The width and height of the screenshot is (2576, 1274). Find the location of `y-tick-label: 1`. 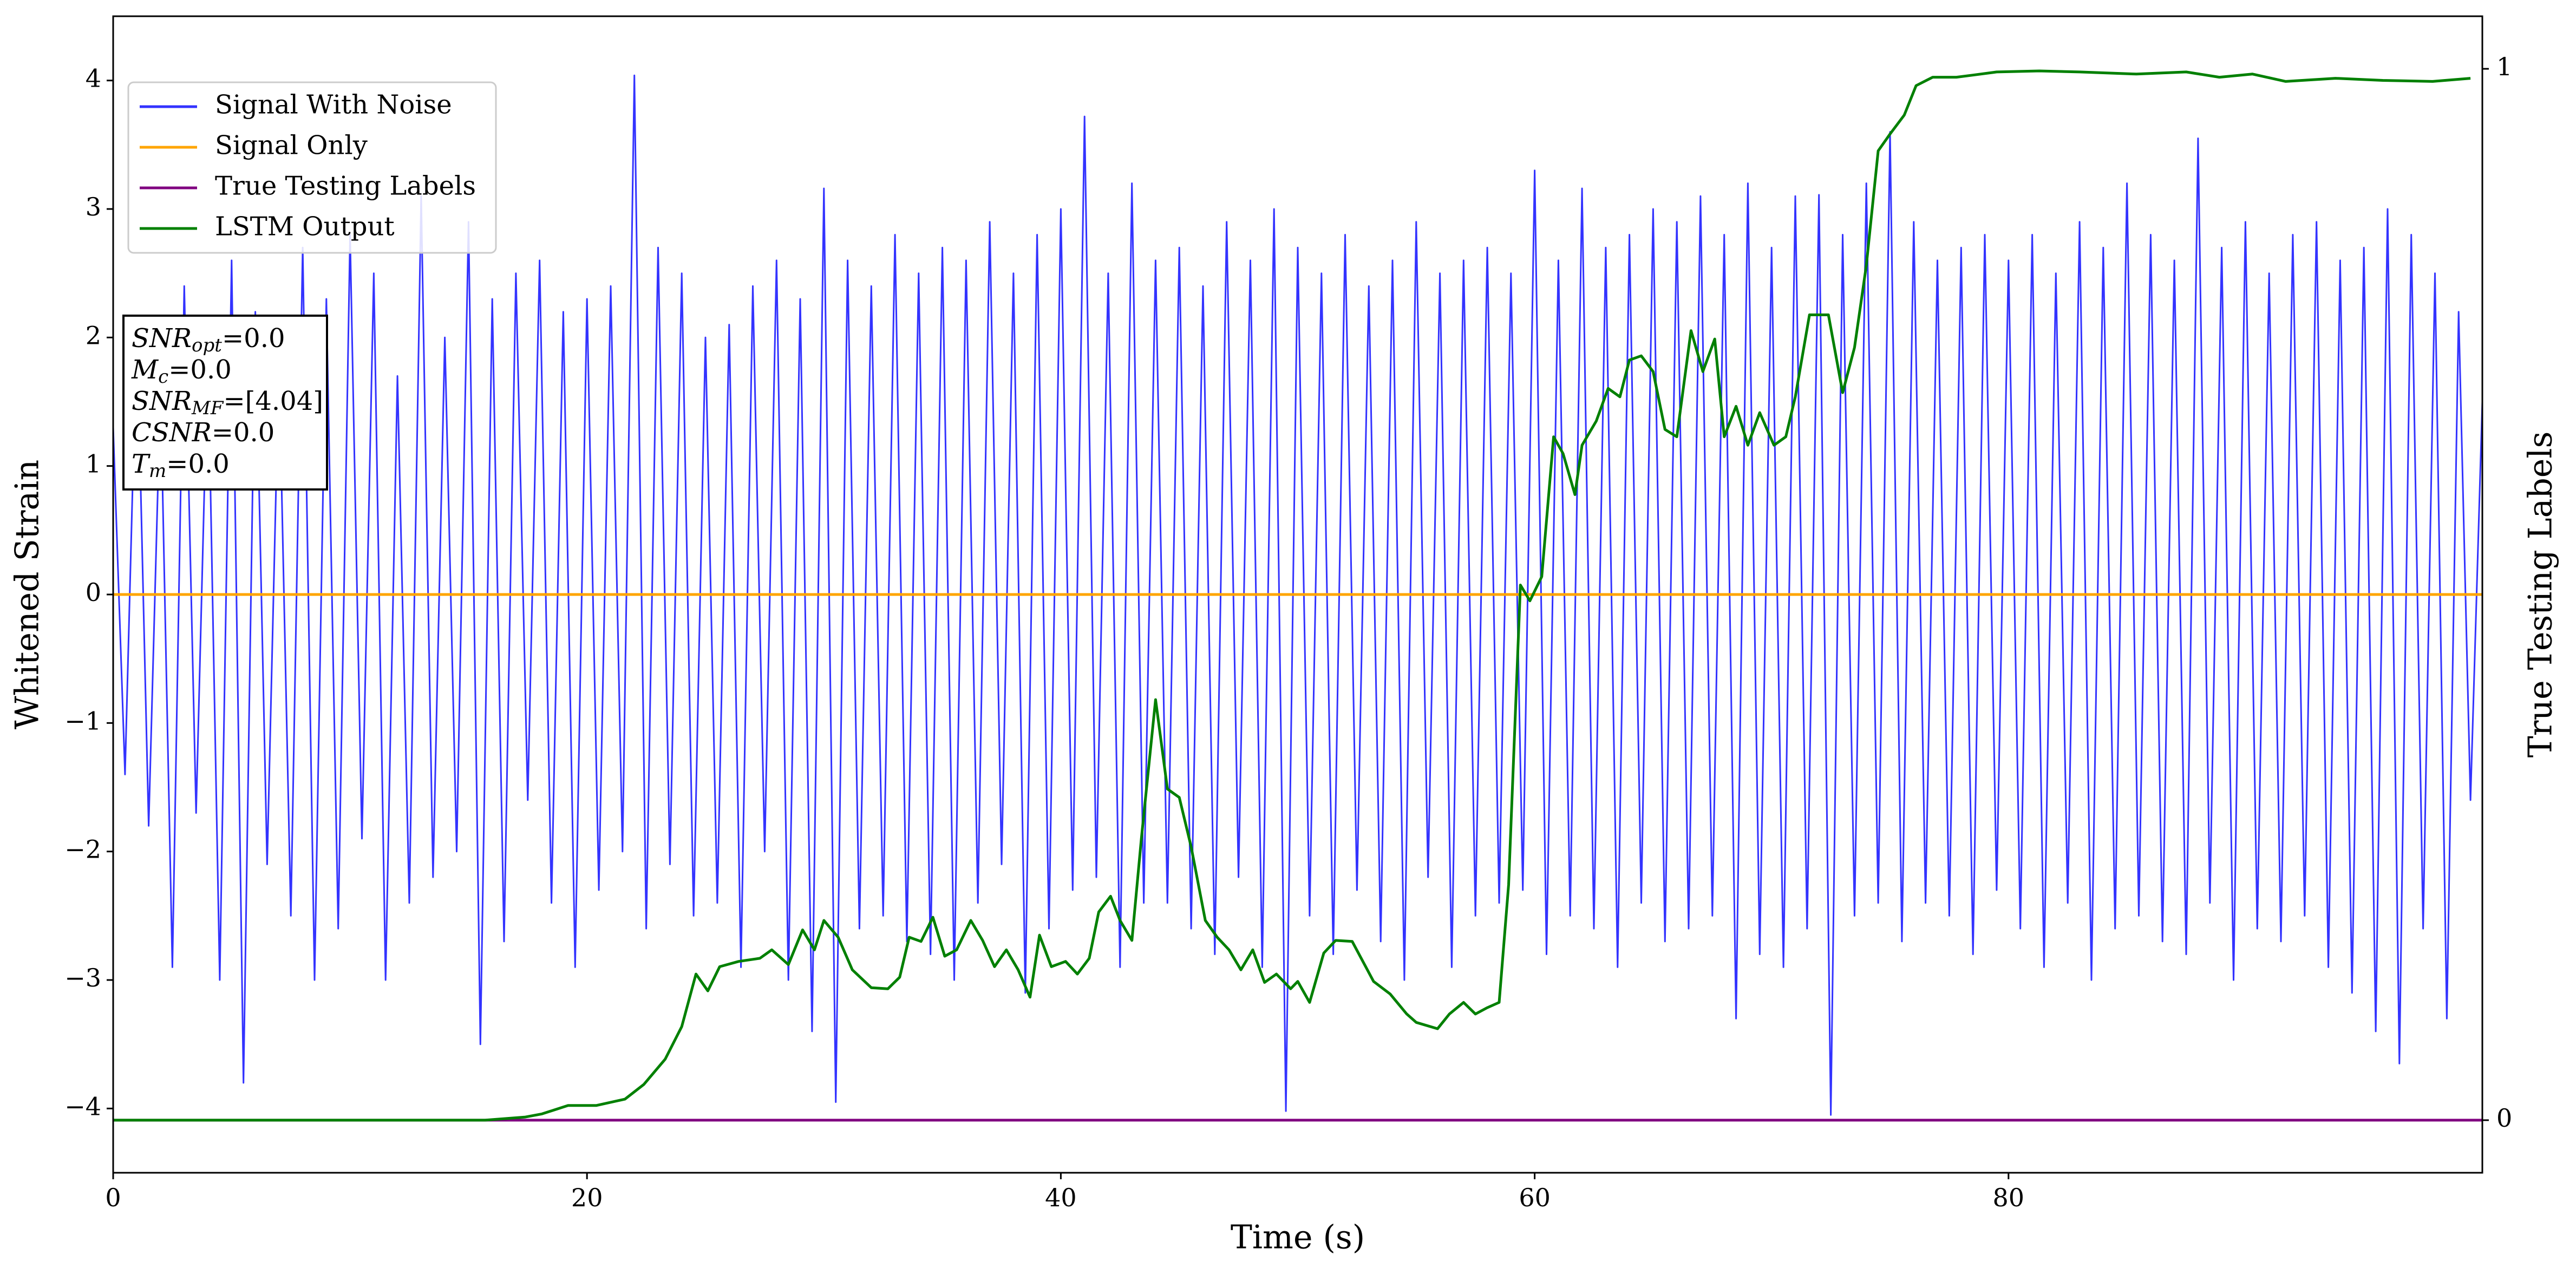

y-tick-label: 1 is located at coordinates (94, 464).